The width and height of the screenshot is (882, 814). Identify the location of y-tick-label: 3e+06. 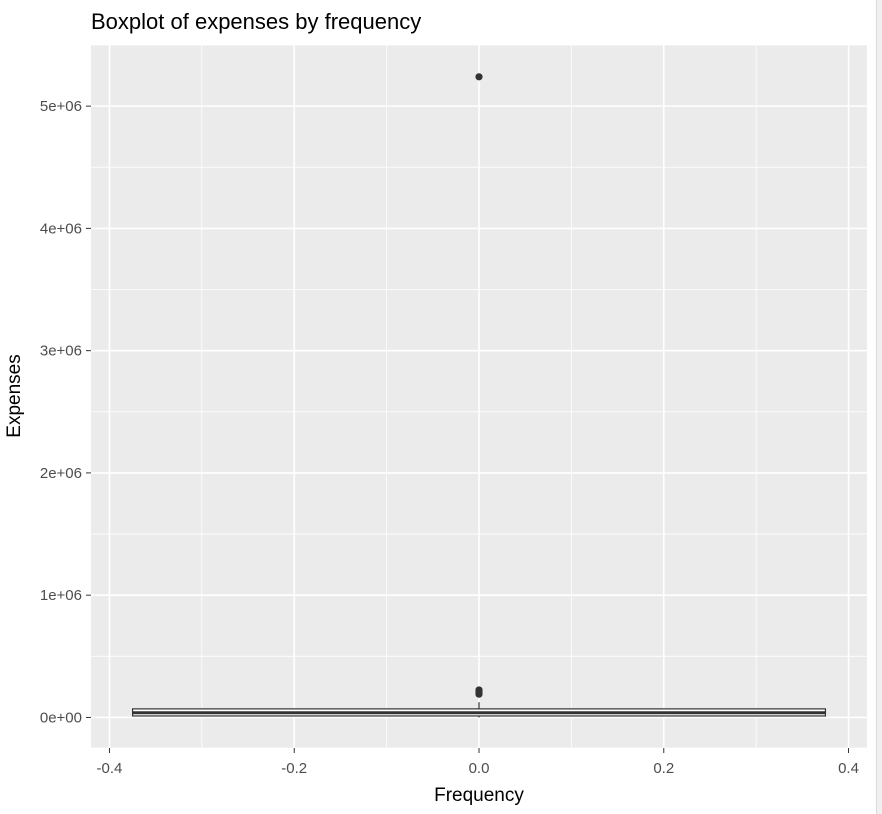
(61, 351).